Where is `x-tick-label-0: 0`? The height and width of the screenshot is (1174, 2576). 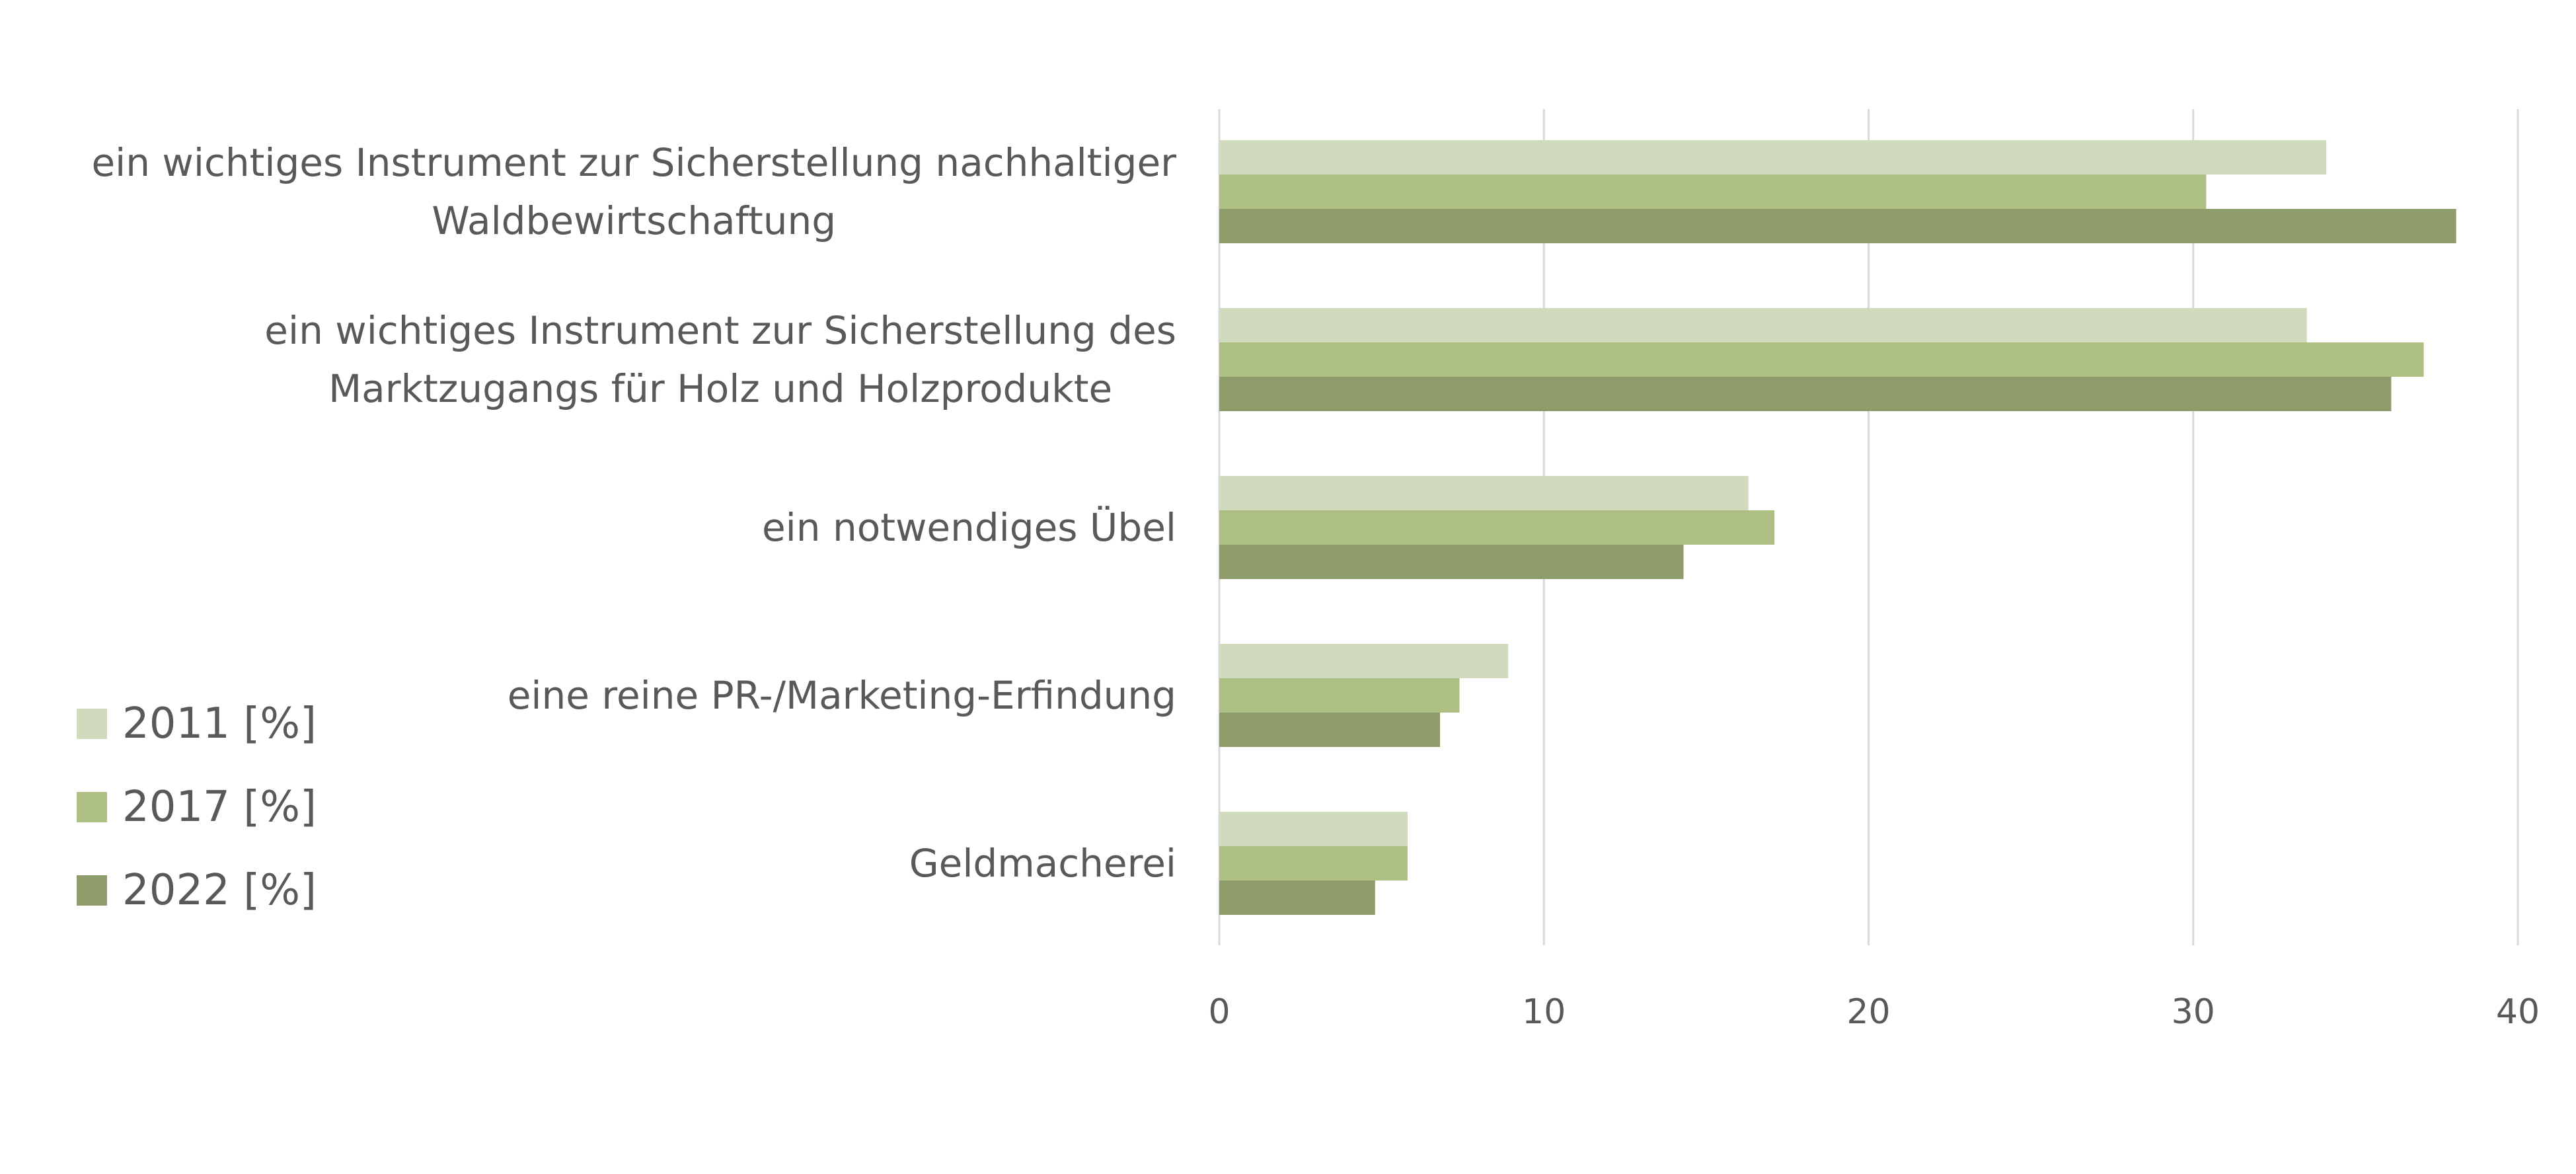 x-tick-label-0: 0 is located at coordinates (1219, 1012).